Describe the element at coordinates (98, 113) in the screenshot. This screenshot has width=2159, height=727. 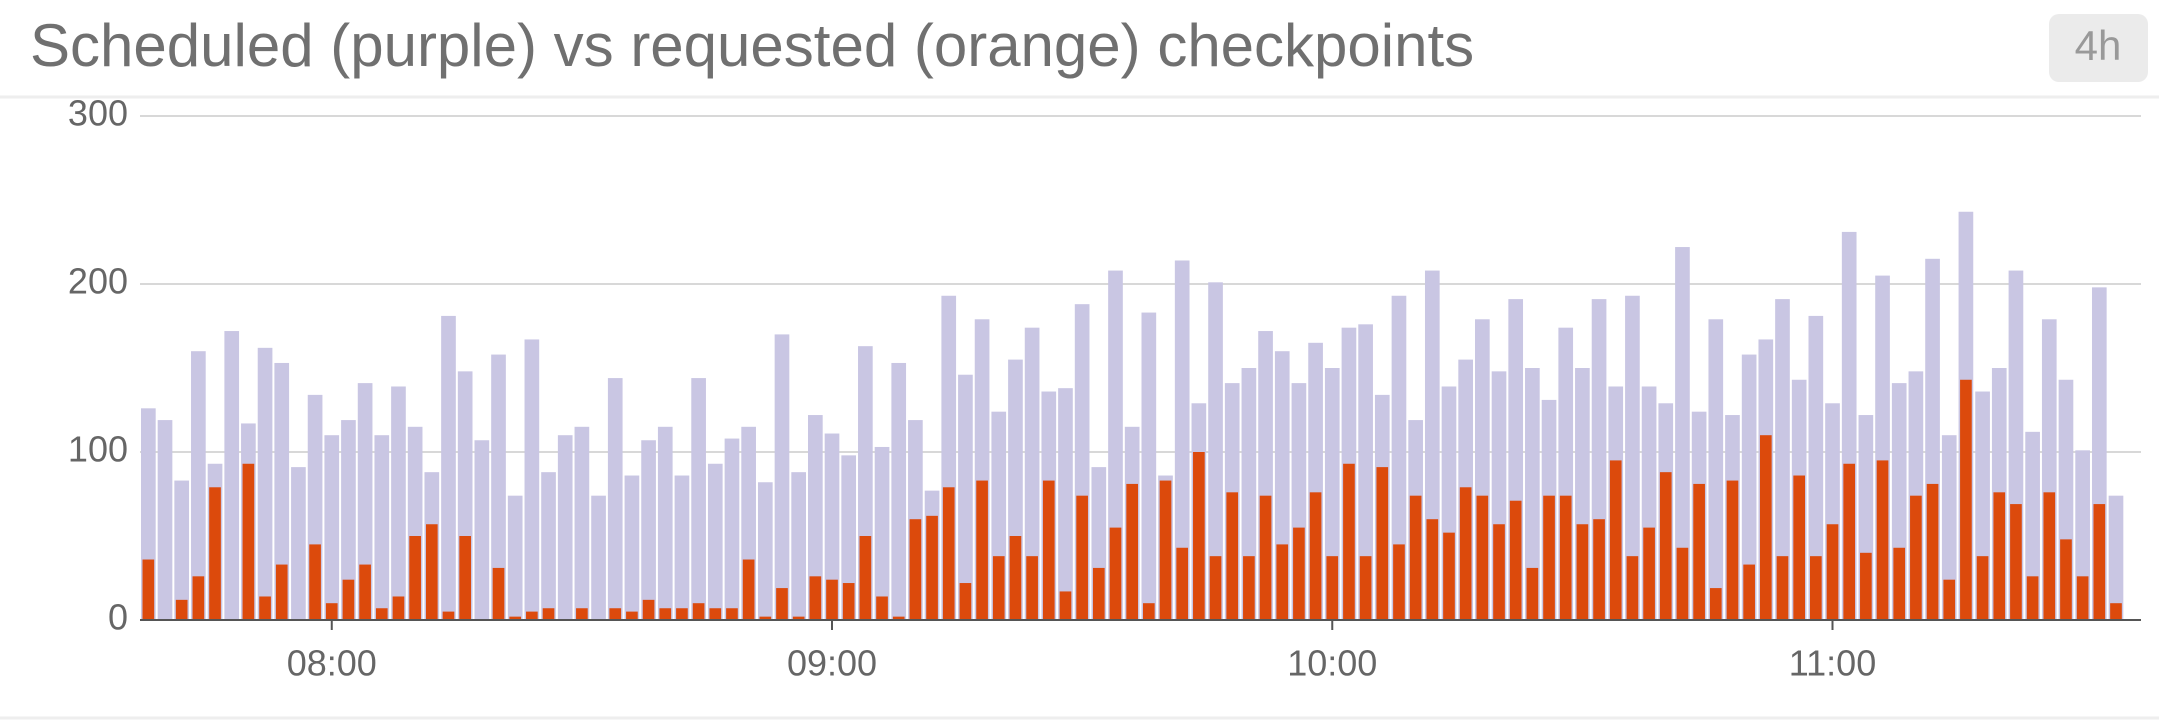
I see `y-tick-label: 300` at that location.